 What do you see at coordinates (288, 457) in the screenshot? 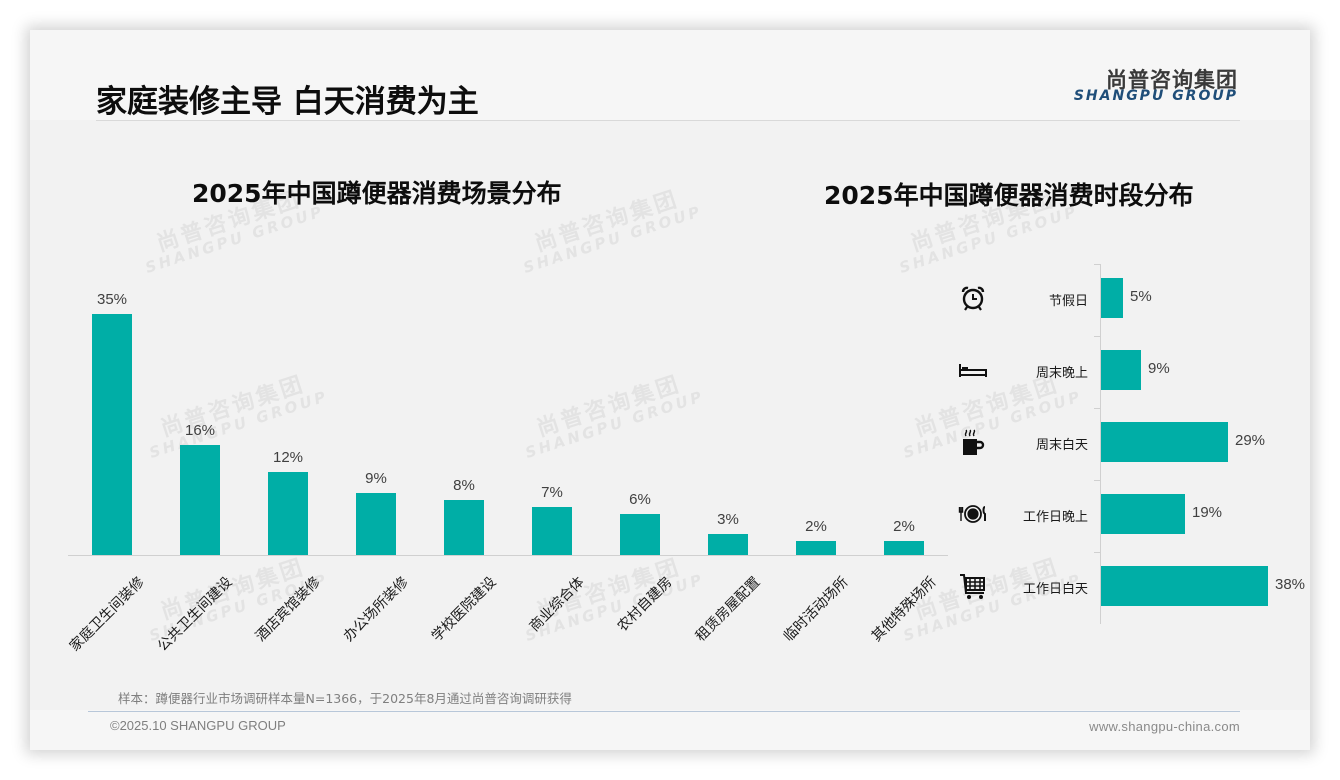
I see `bar-value-label: 12%` at bounding box center [288, 457].